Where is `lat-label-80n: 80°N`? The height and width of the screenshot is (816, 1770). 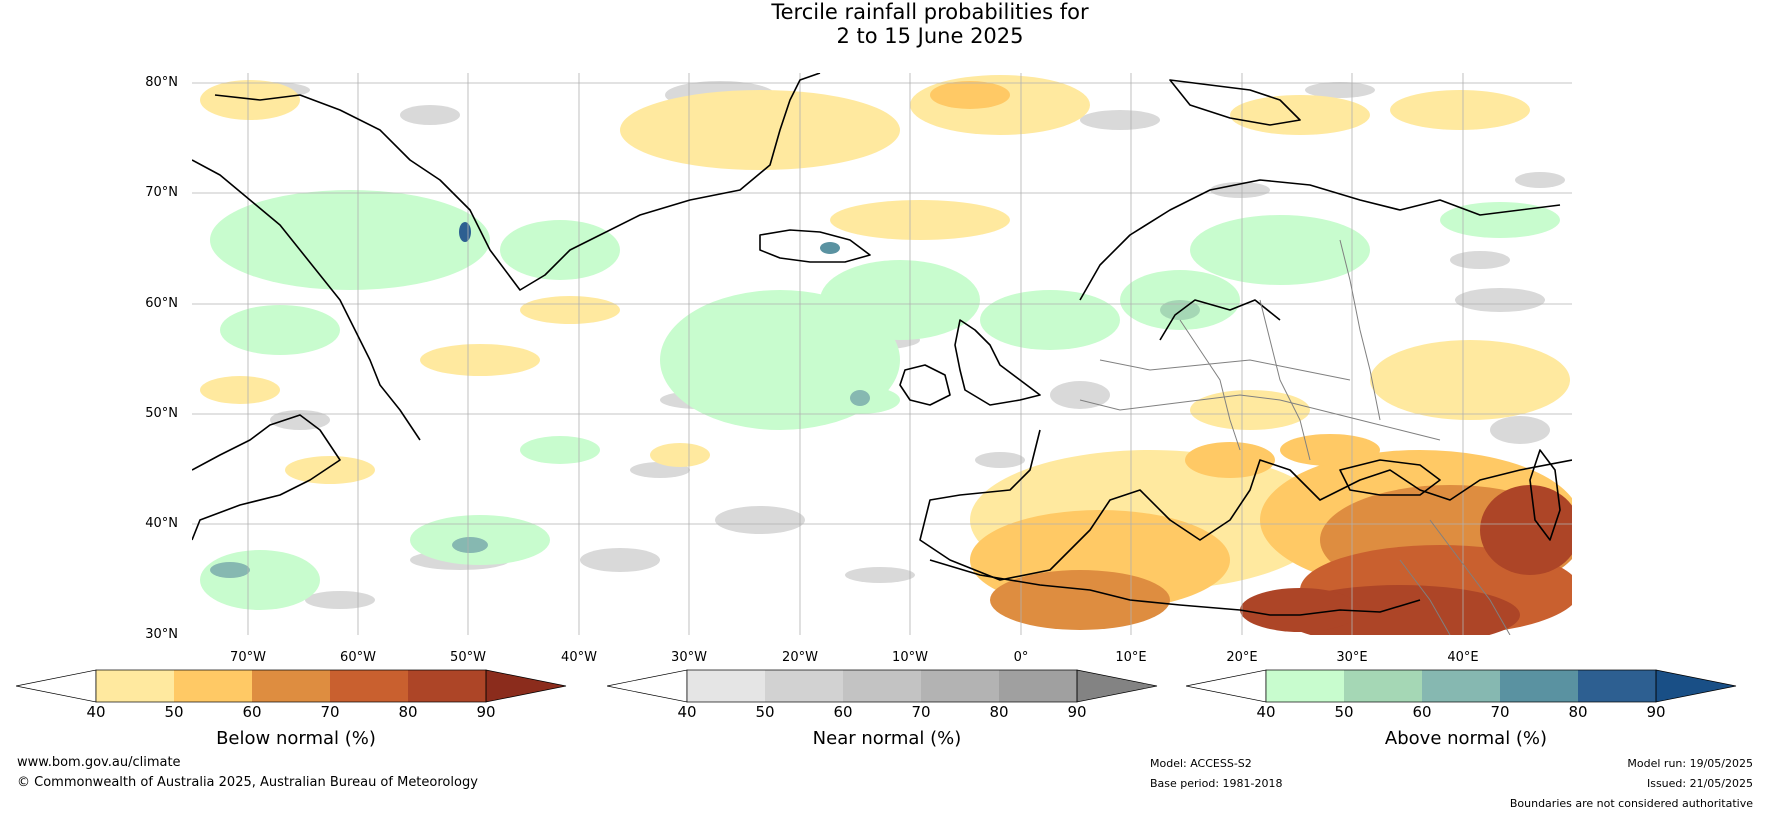
lat-label-80n: 80°N is located at coordinates (161, 82).